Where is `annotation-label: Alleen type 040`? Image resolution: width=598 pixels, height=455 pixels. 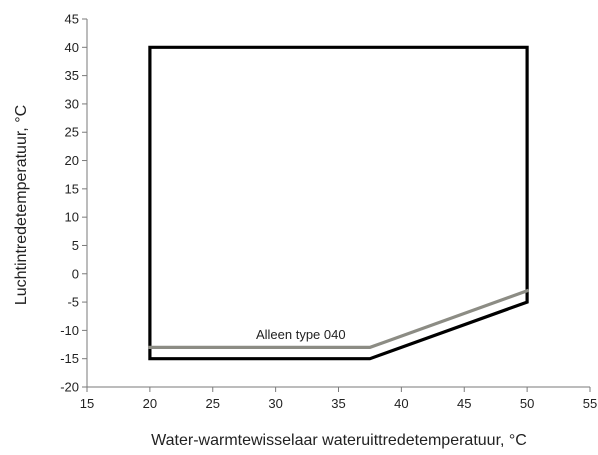
annotation-label: Alleen type 040 is located at coordinates (301, 334).